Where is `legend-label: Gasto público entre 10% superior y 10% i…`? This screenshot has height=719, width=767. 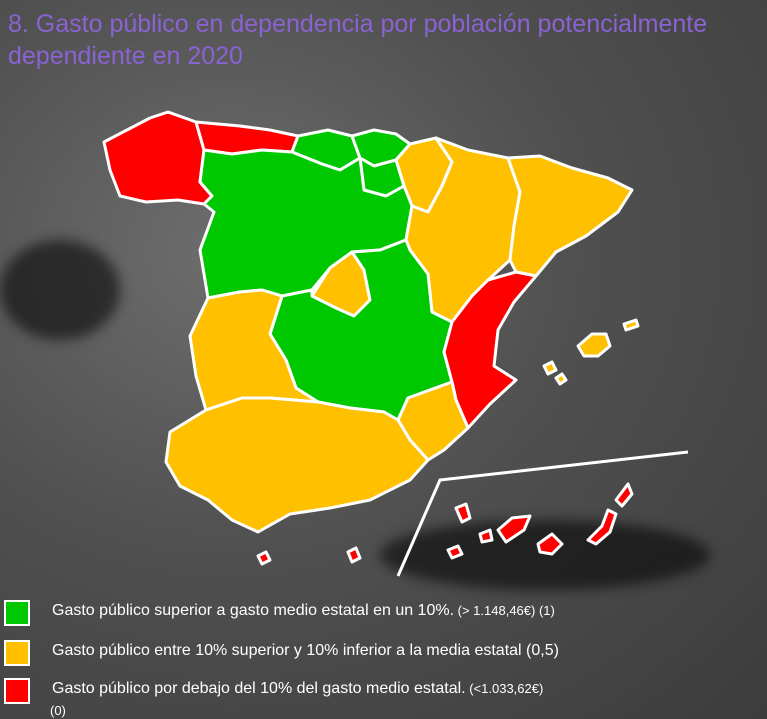
legend-label: Gasto público entre 10% superior y 10% i… is located at coordinates (305, 650).